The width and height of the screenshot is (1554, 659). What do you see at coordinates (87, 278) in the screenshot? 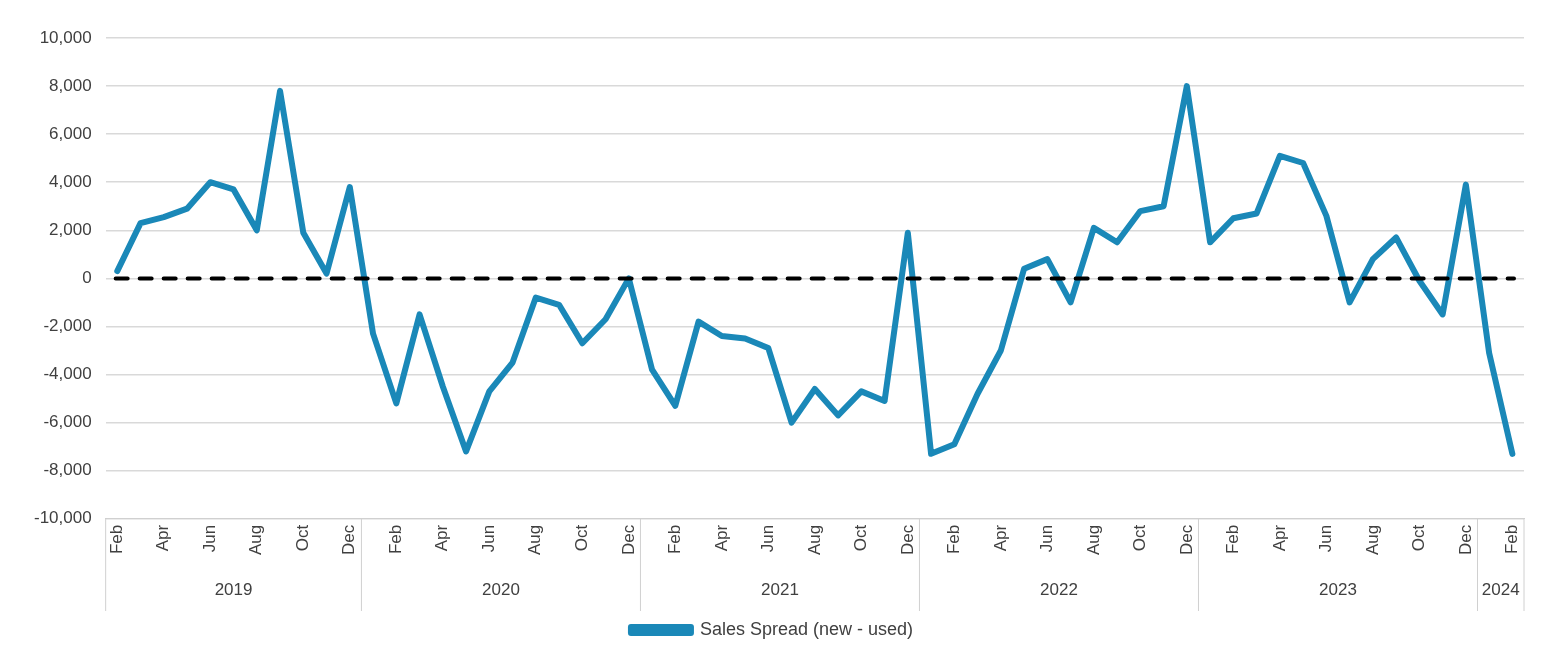
I see `y-tick-label: 0` at bounding box center [87, 278].